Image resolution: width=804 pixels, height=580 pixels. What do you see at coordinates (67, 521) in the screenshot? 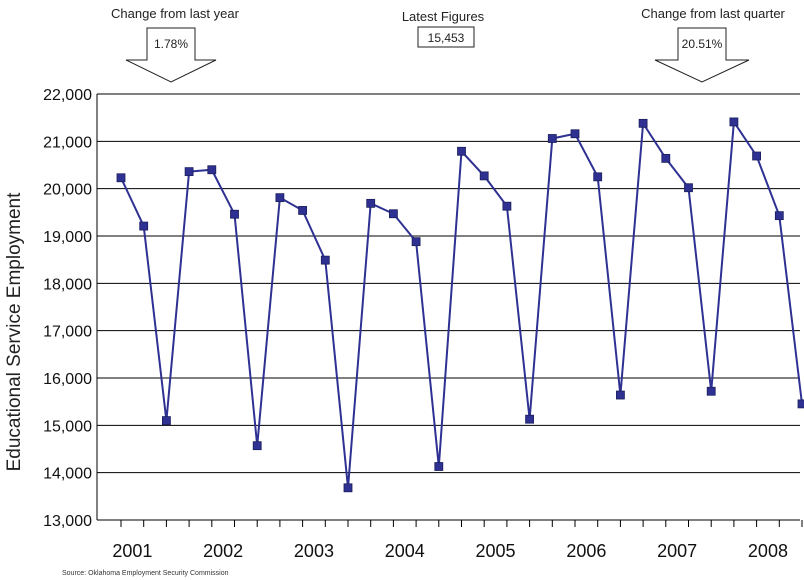
I see `y-tick-label: 13,000` at bounding box center [67, 521].